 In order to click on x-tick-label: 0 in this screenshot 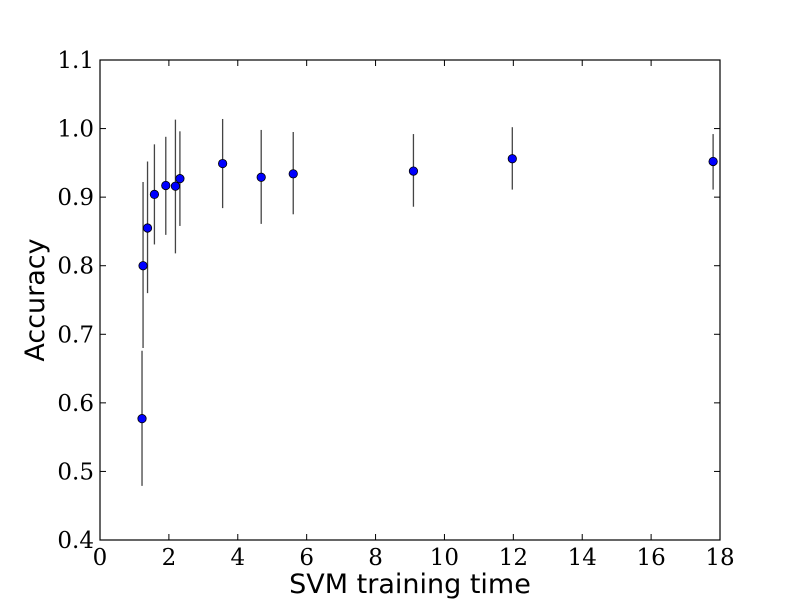, I will do `click(100, 558)`.